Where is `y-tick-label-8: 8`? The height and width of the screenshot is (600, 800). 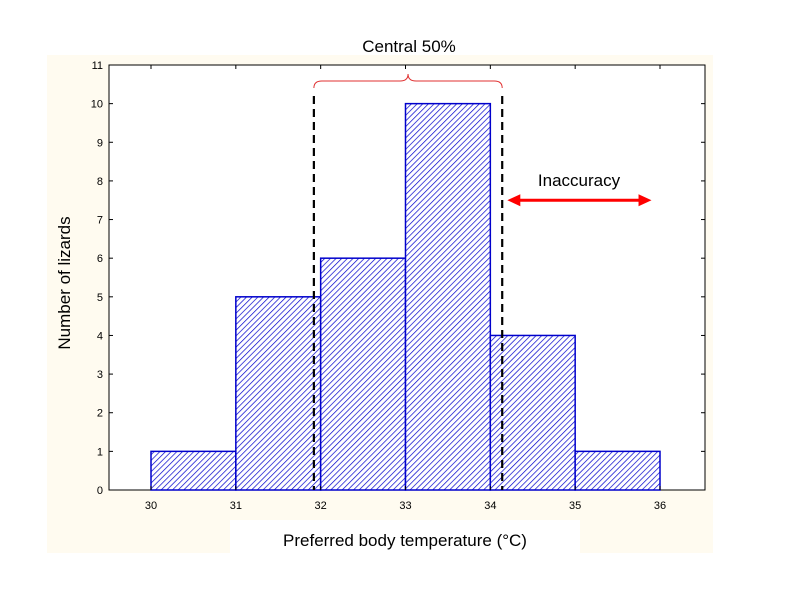 y-tick-label-8: 8 is located at coordinates (100, 182).